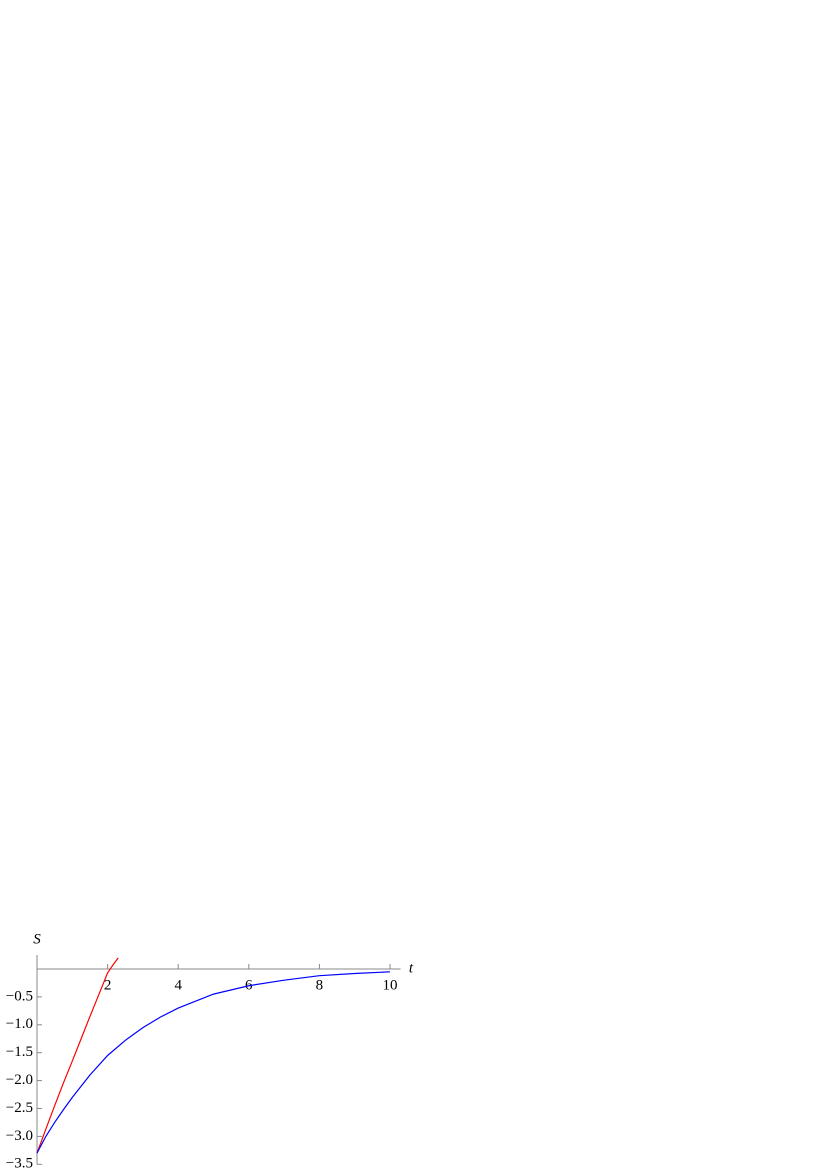 The height and width of the screenshot is (1175, 827). Describe the element at coordinates (390, 985) in the screenshot. I see `x-tick-label: 10` at that location.